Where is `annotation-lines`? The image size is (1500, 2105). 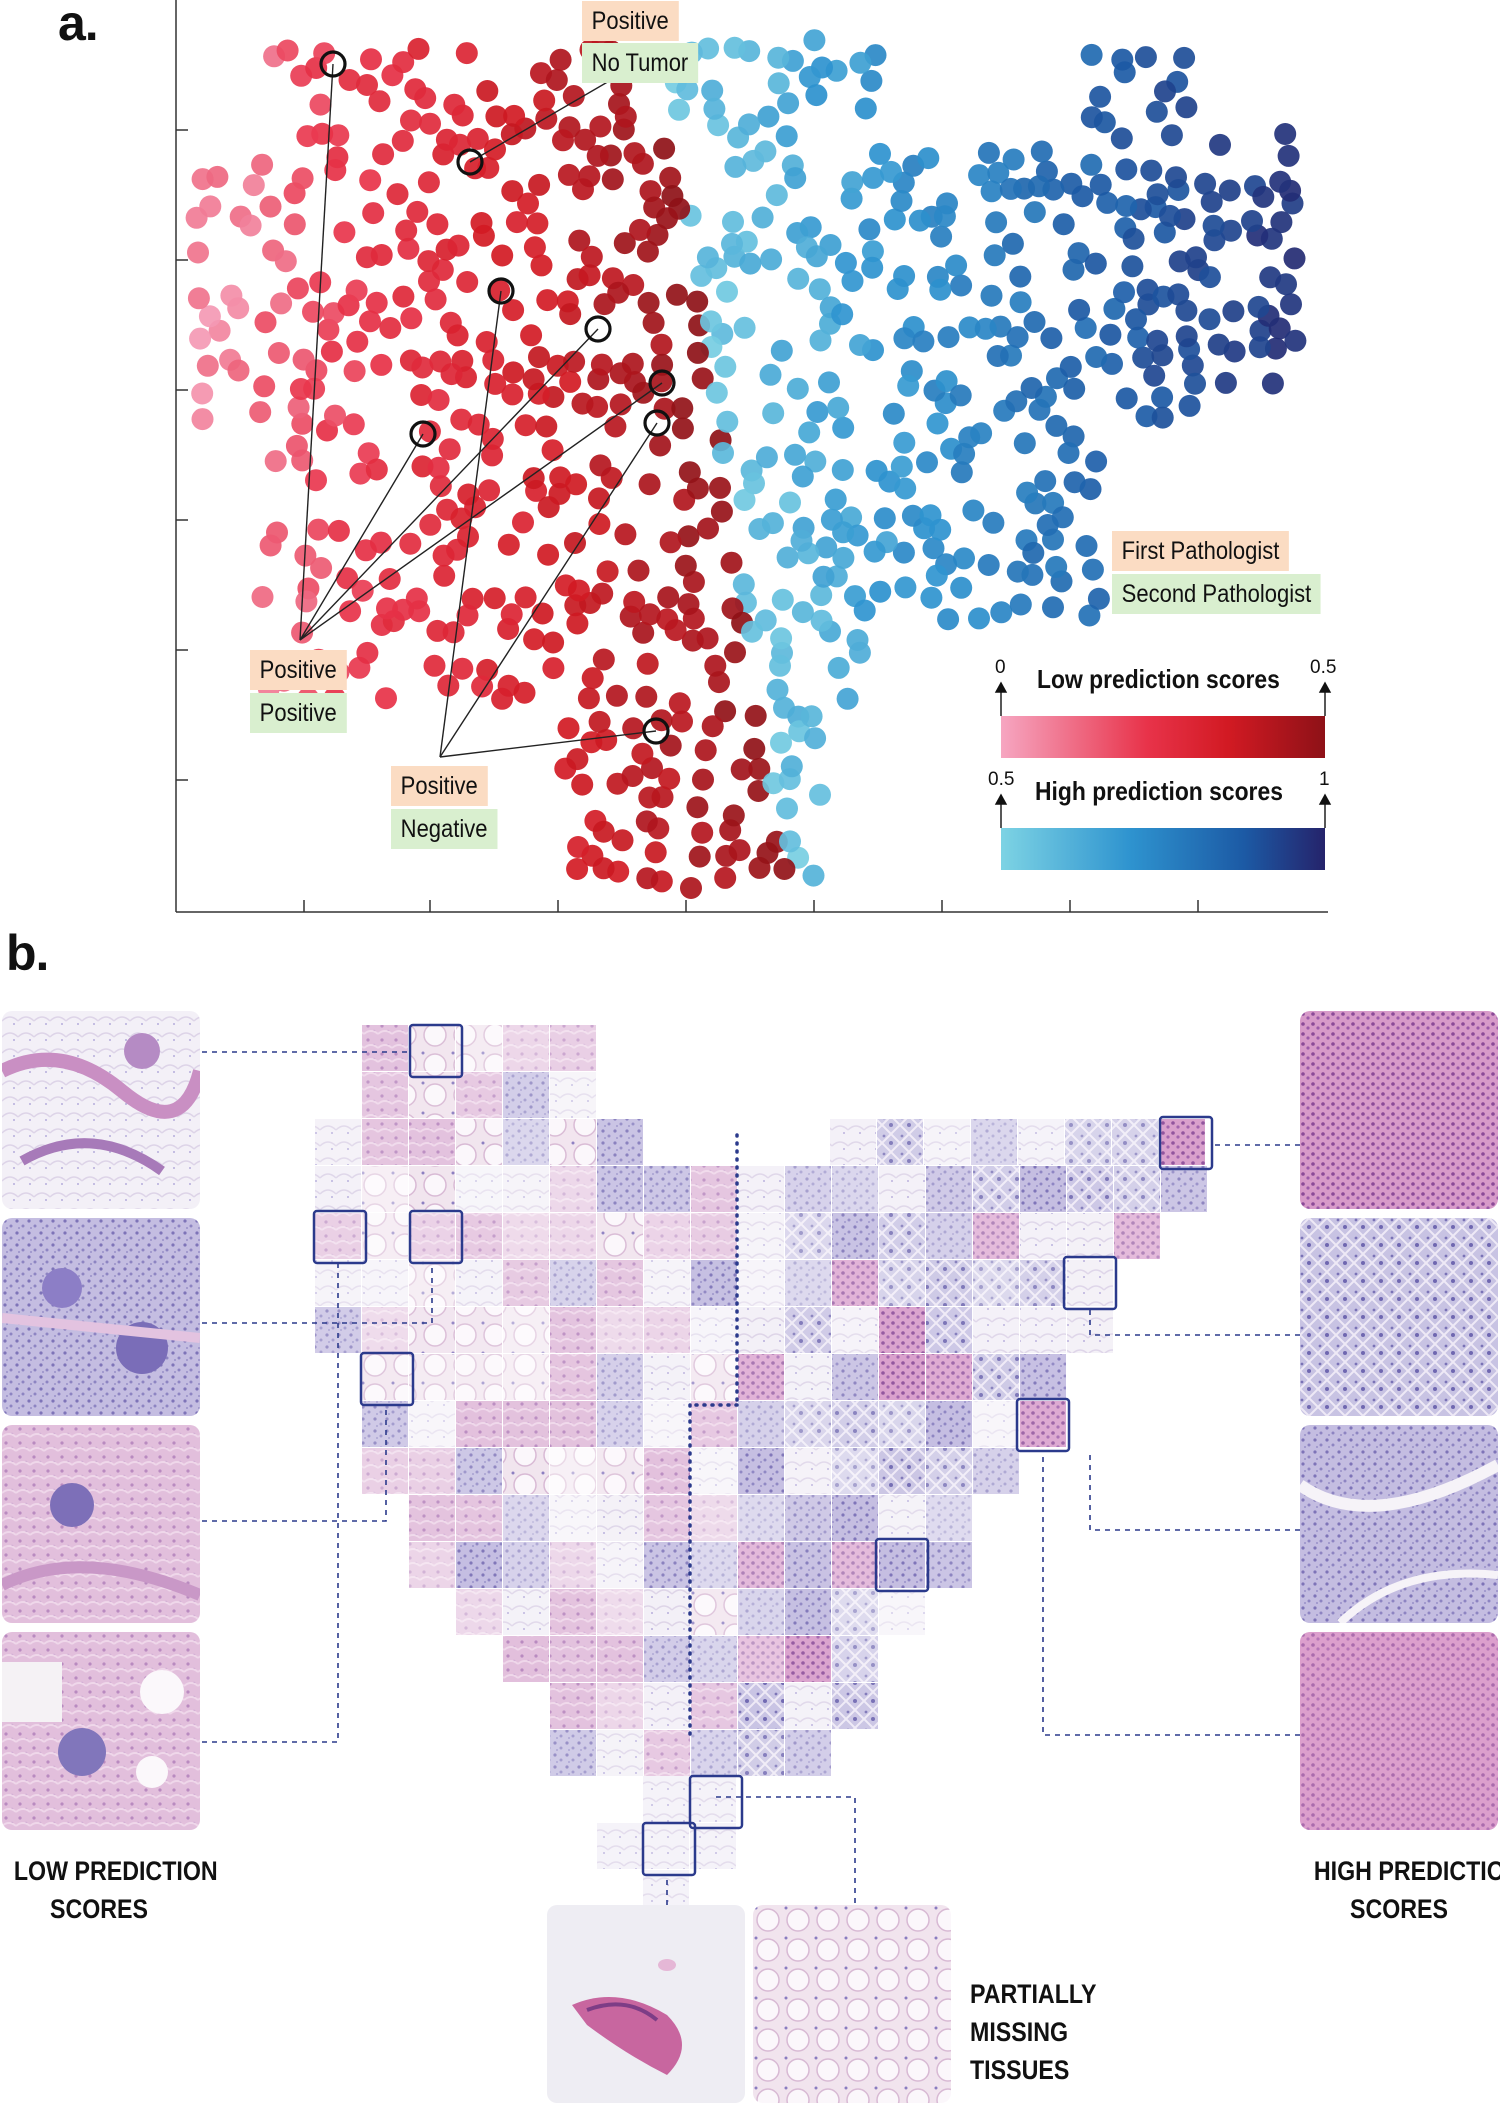 annotation-lines is located at coordinates (481, 409).